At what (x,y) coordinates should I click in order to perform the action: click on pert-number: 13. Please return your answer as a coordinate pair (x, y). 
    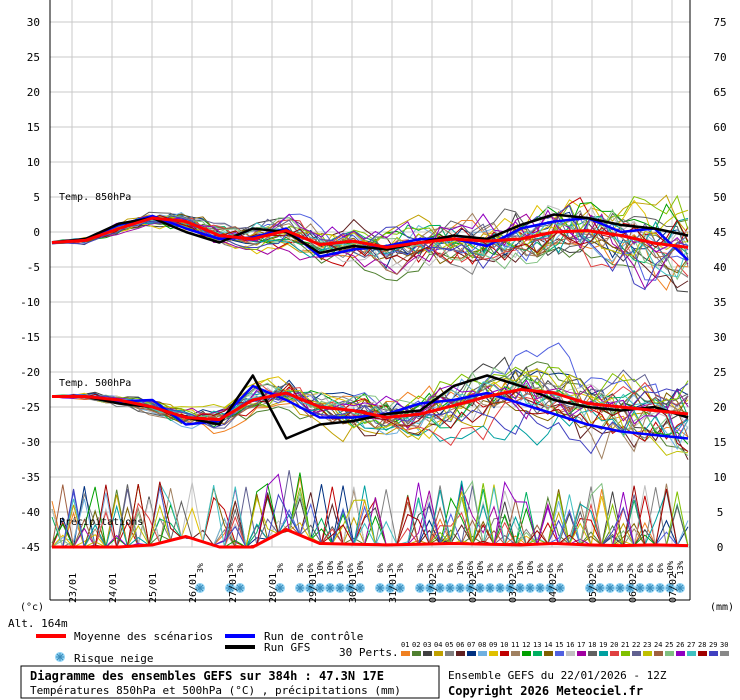
    Looking at the image, I should click on (537, 645).